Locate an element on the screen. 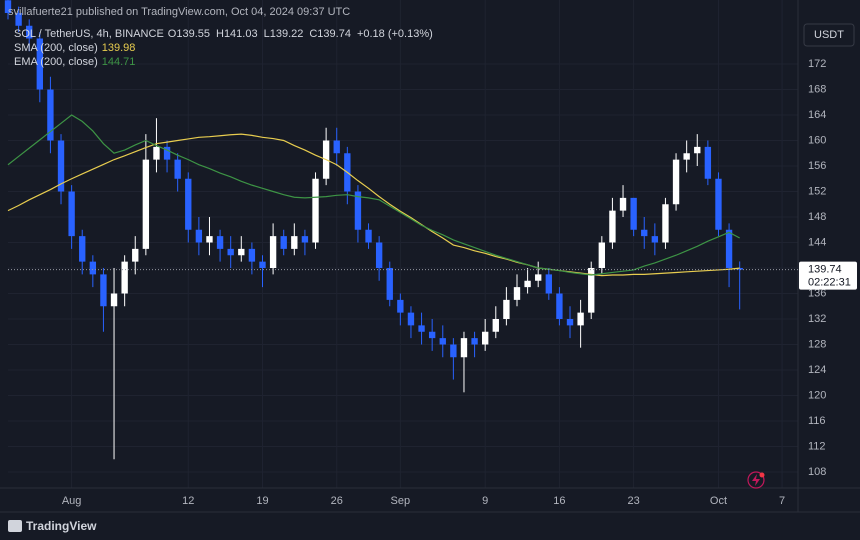 The image size is (860, 540). last-price-box is located at coordinates (828, 275).